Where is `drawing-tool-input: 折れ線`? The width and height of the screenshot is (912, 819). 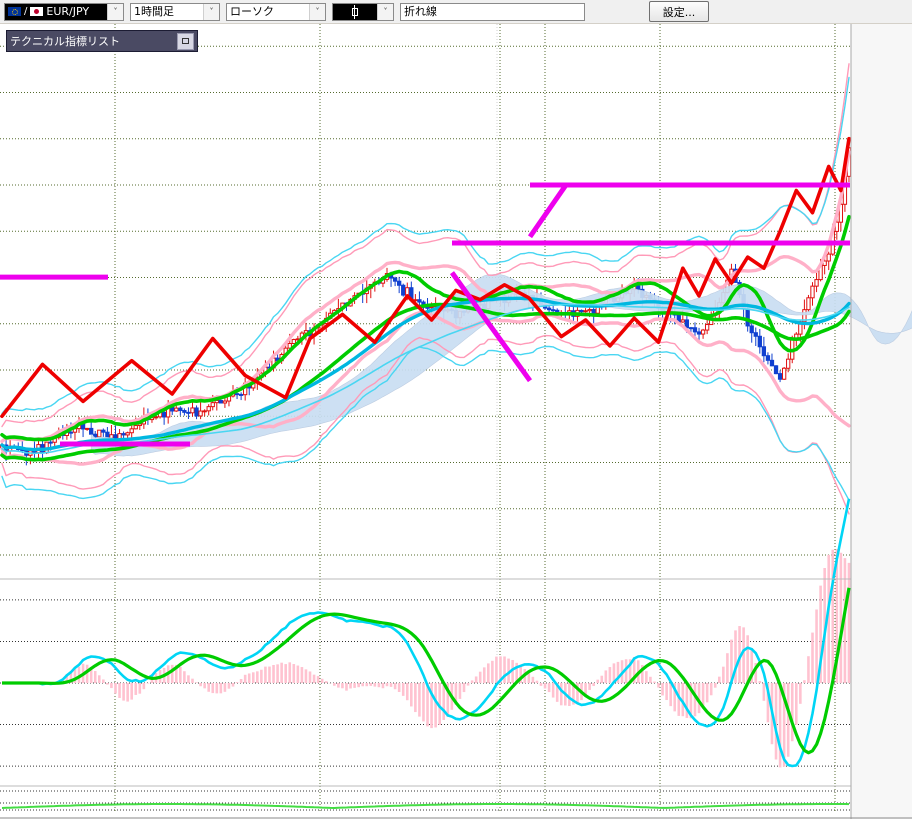 drawing-tool-input: 折れ線 is located at coordinates (492, 11).